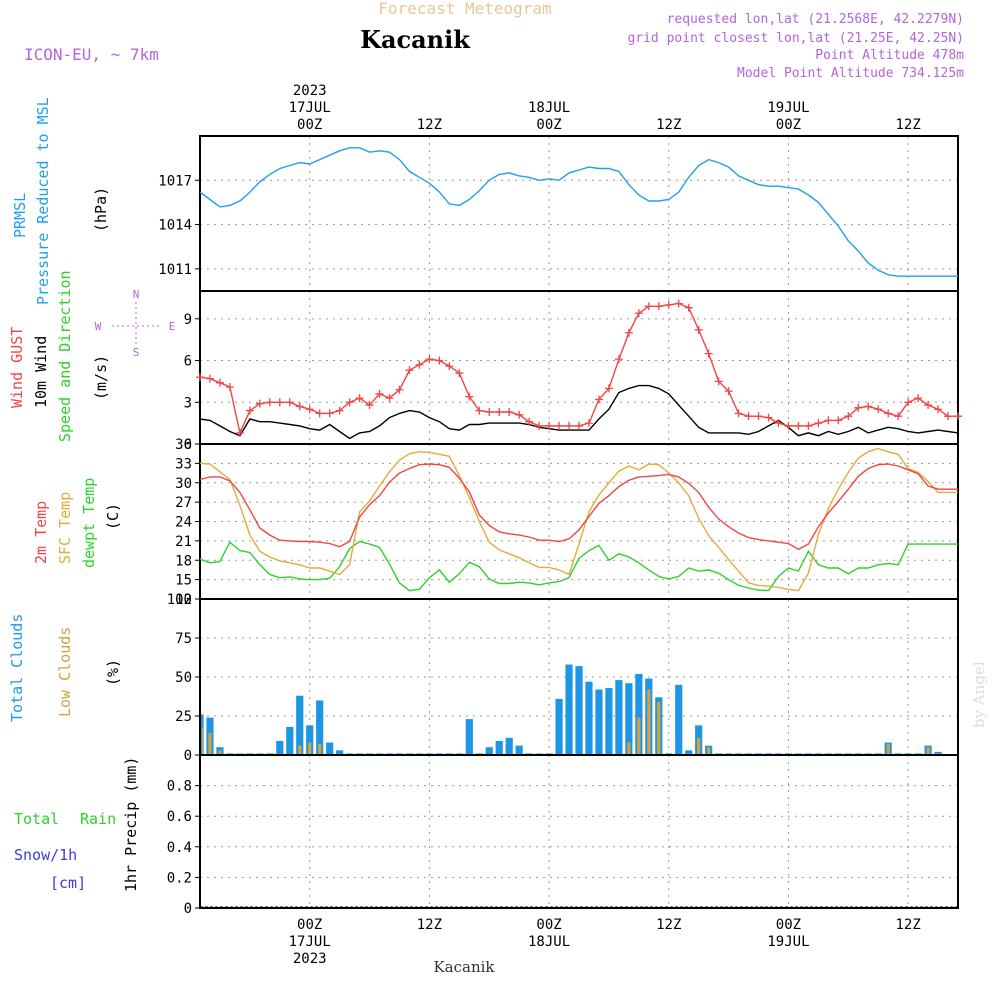 The image size is (1000, 1000). I want to click on y-tick-label: 21, so click(183, 542).